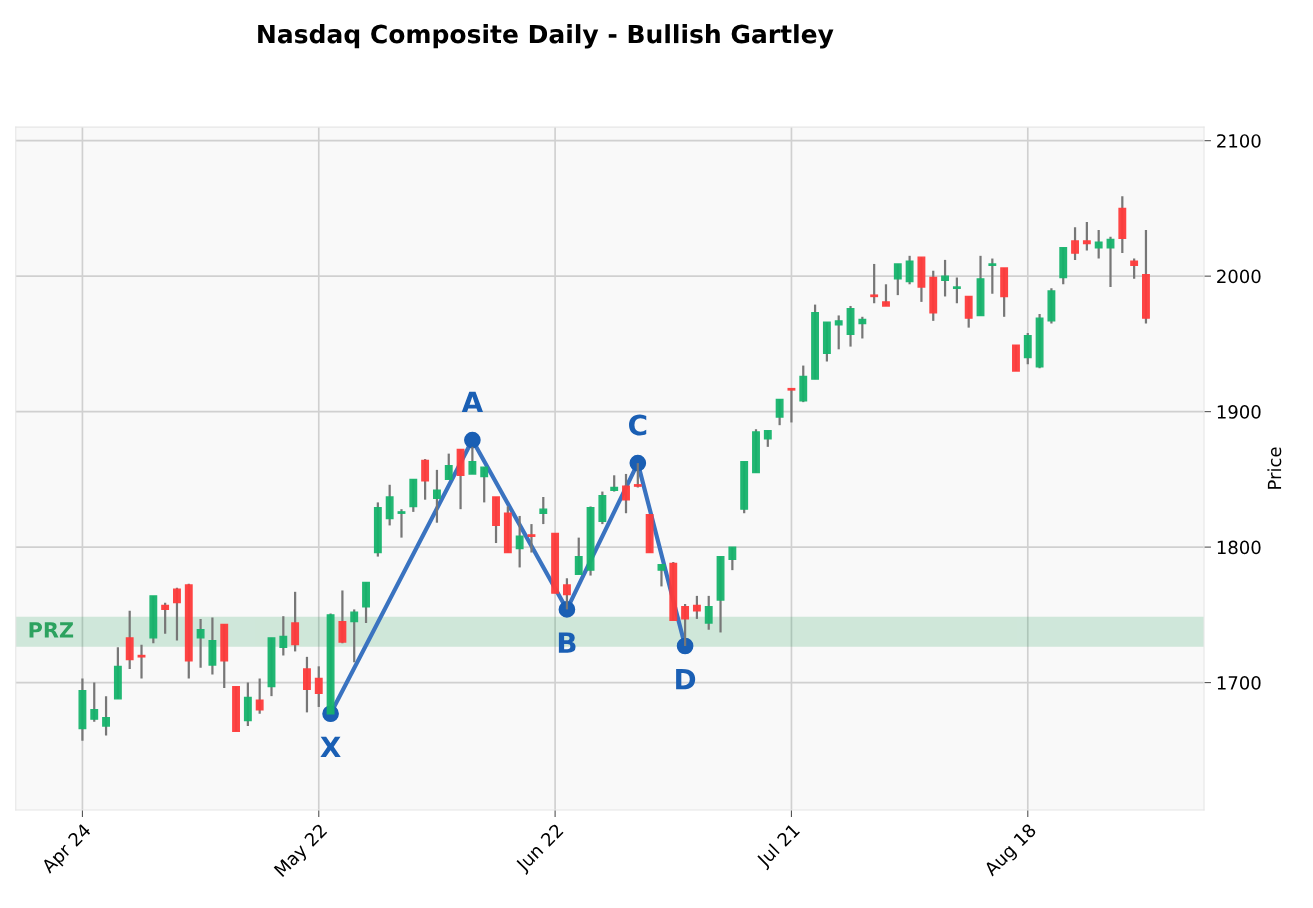 The image size is (1313, 908). Describe the element at coordinates (67, 849) in the screenshot. I see `x-tick-label: Apr 24` at that location.